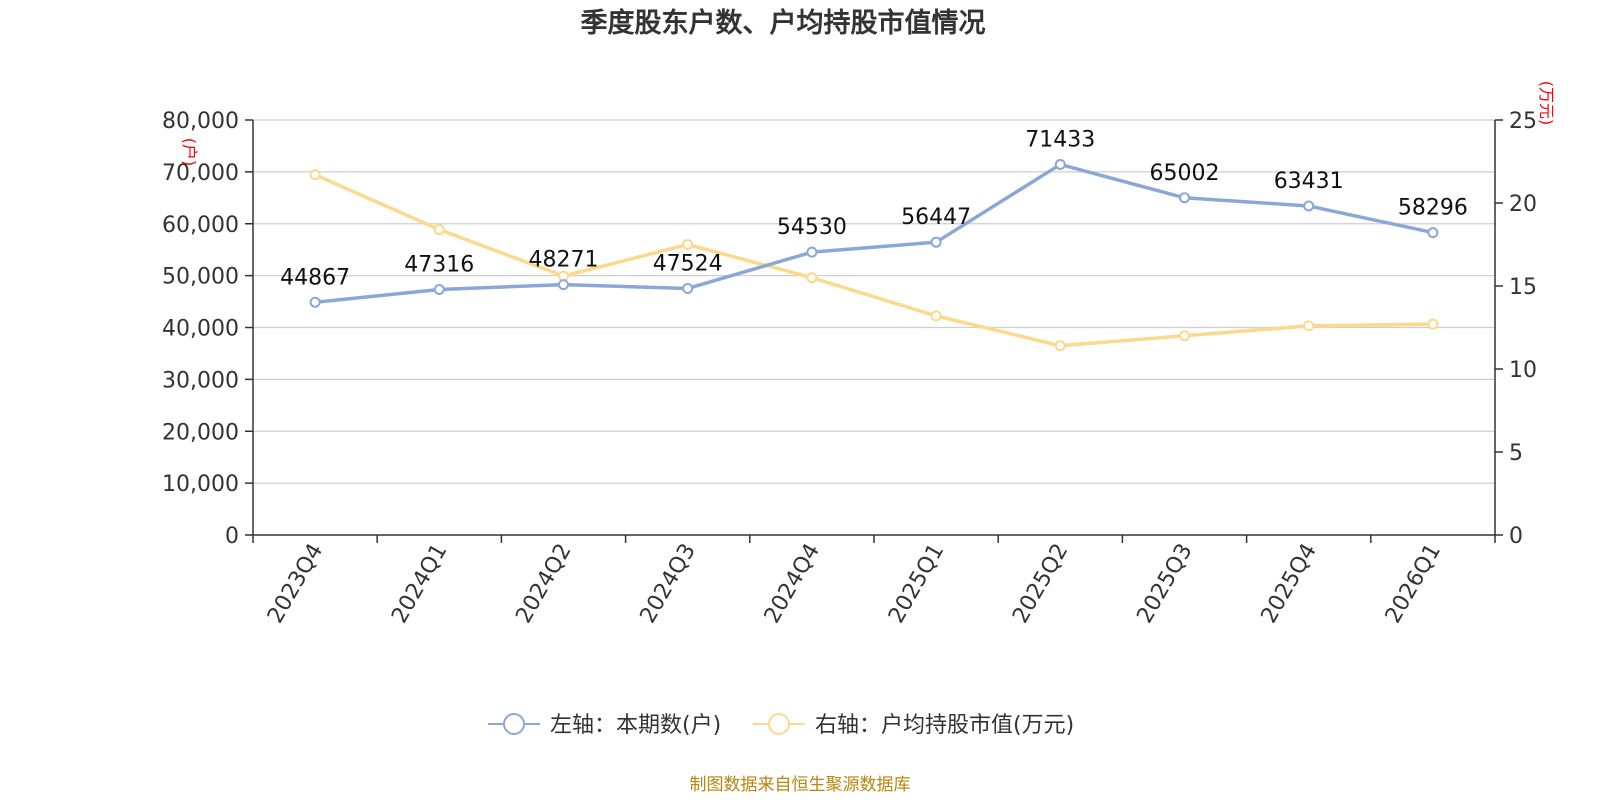 This screenshot has width=1600, height=800. What do you see at coordinates (944, 725) in the screenshot?
I see `legend-right-label: 右轴：户均持股市值(万元)` at bounding box center [944, 725].